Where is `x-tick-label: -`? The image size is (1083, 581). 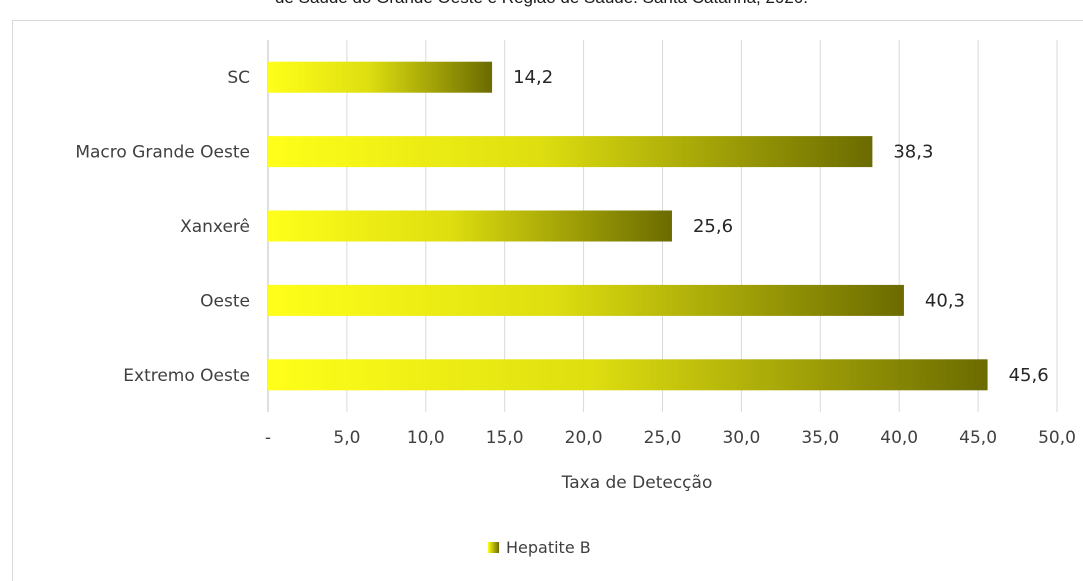
x-tick-label: - is located at coordinates (268, 438).